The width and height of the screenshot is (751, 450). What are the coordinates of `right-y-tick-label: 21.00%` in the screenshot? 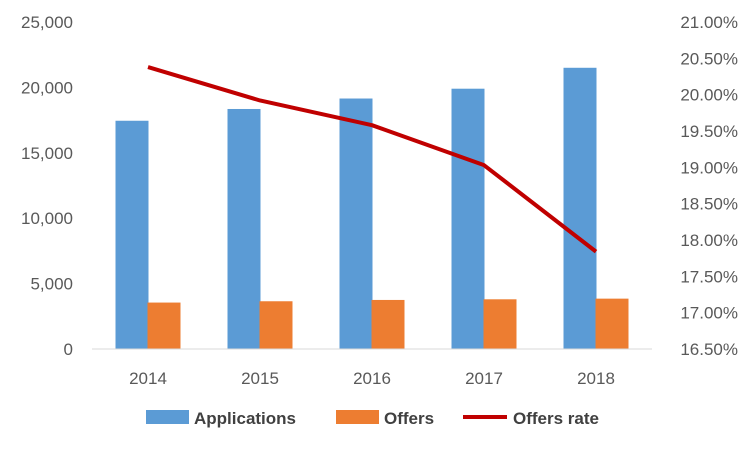 It's located at (709, 22).